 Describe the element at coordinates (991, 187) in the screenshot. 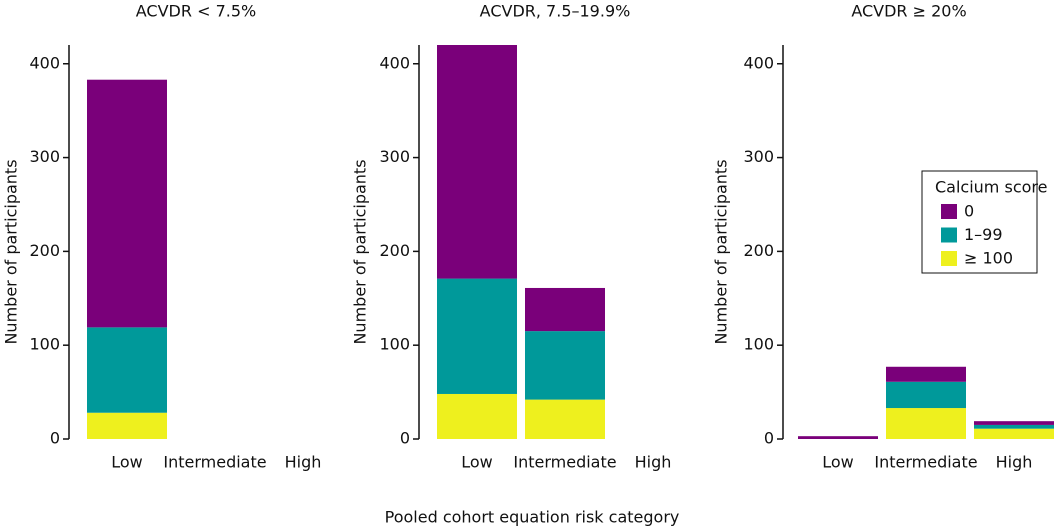

I see `legend-title: Calcium score` at that location.